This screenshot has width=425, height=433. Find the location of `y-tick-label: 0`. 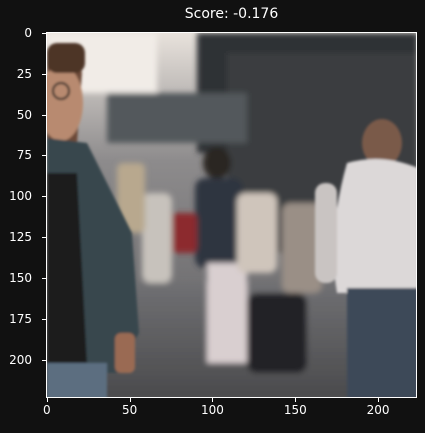

y-tick-label: 0 is located at coordinates (28, 32).